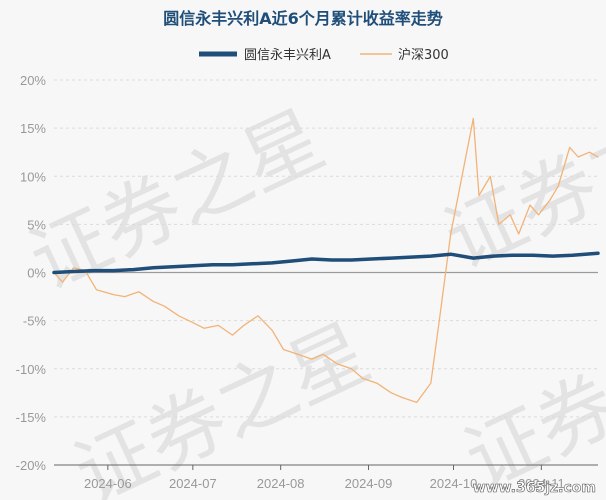 This screenshot has width=606, height=500. What do you see at coordinates (423, 55) in the screenshot?
I see `legend-label-index: 沪深300` at bounding box center [423, 55].